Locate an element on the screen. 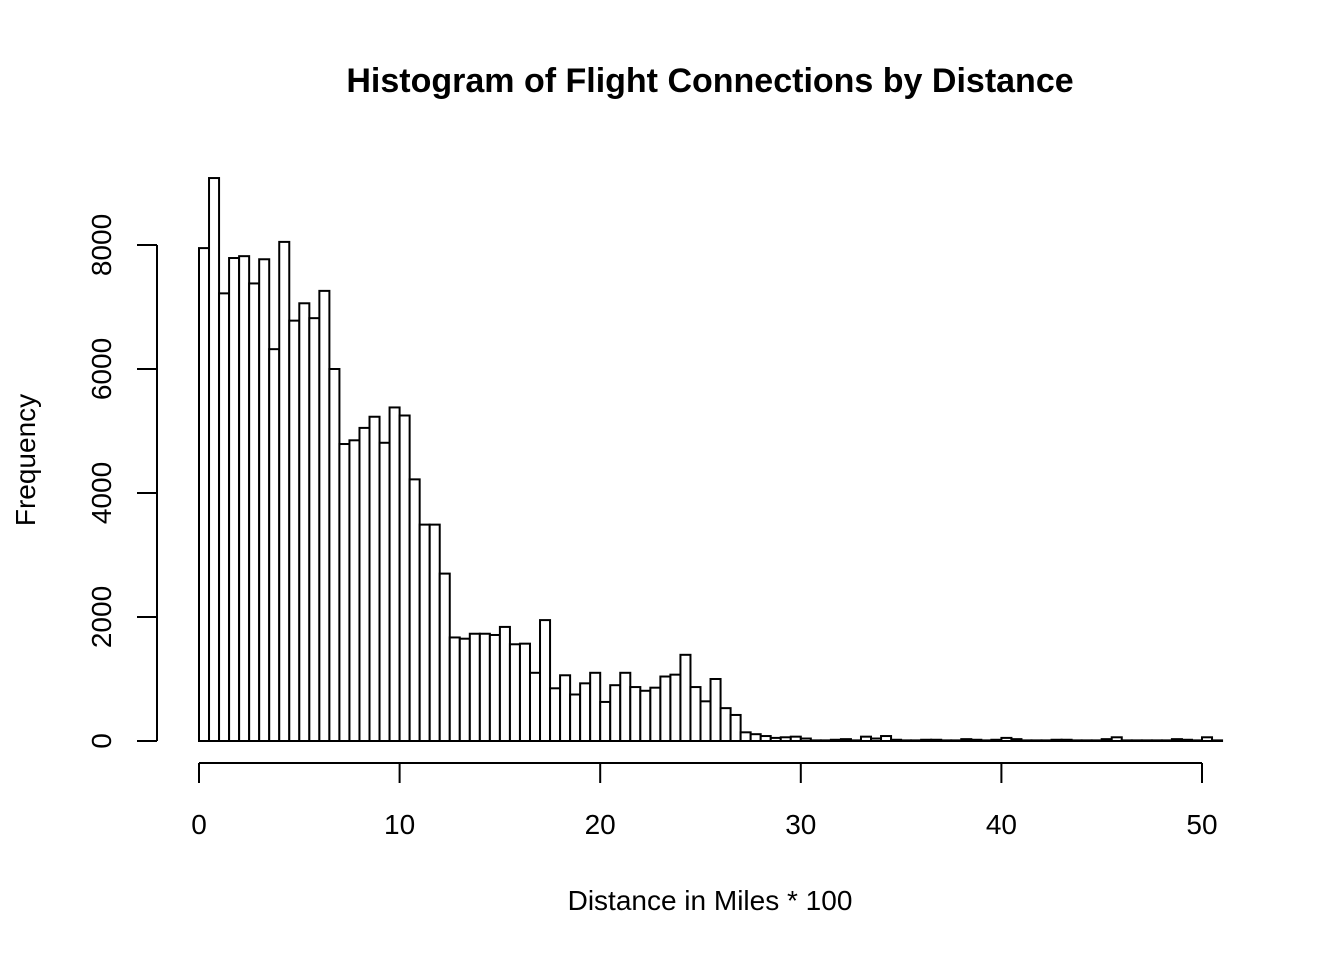 The height and width of the screenshot is (960, 1344). x-axis: 0 10 20 30 40 50 is located at coordinates (704, 801).